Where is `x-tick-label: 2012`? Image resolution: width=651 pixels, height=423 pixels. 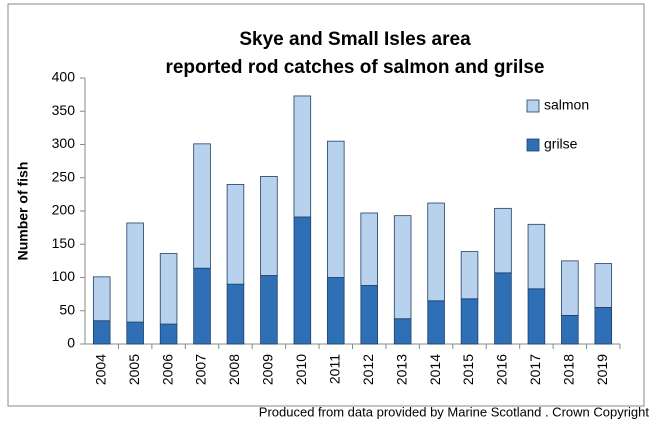 x-tick-label: 2012 is located at coordinates (368, 369).